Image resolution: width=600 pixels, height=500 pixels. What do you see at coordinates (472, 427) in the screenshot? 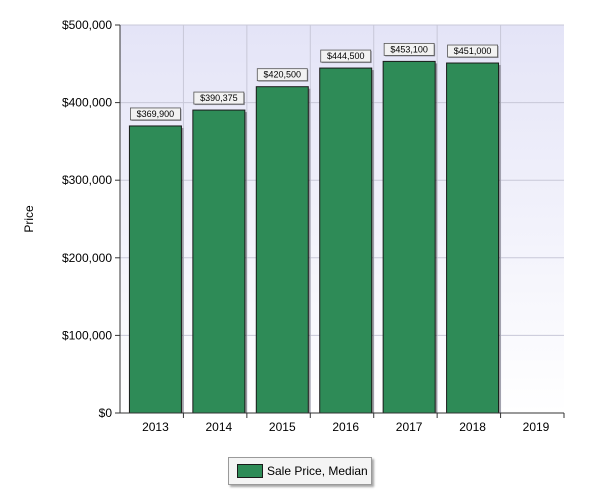
I see `x-tick-label: 2018` at bounding box center [472, 427].